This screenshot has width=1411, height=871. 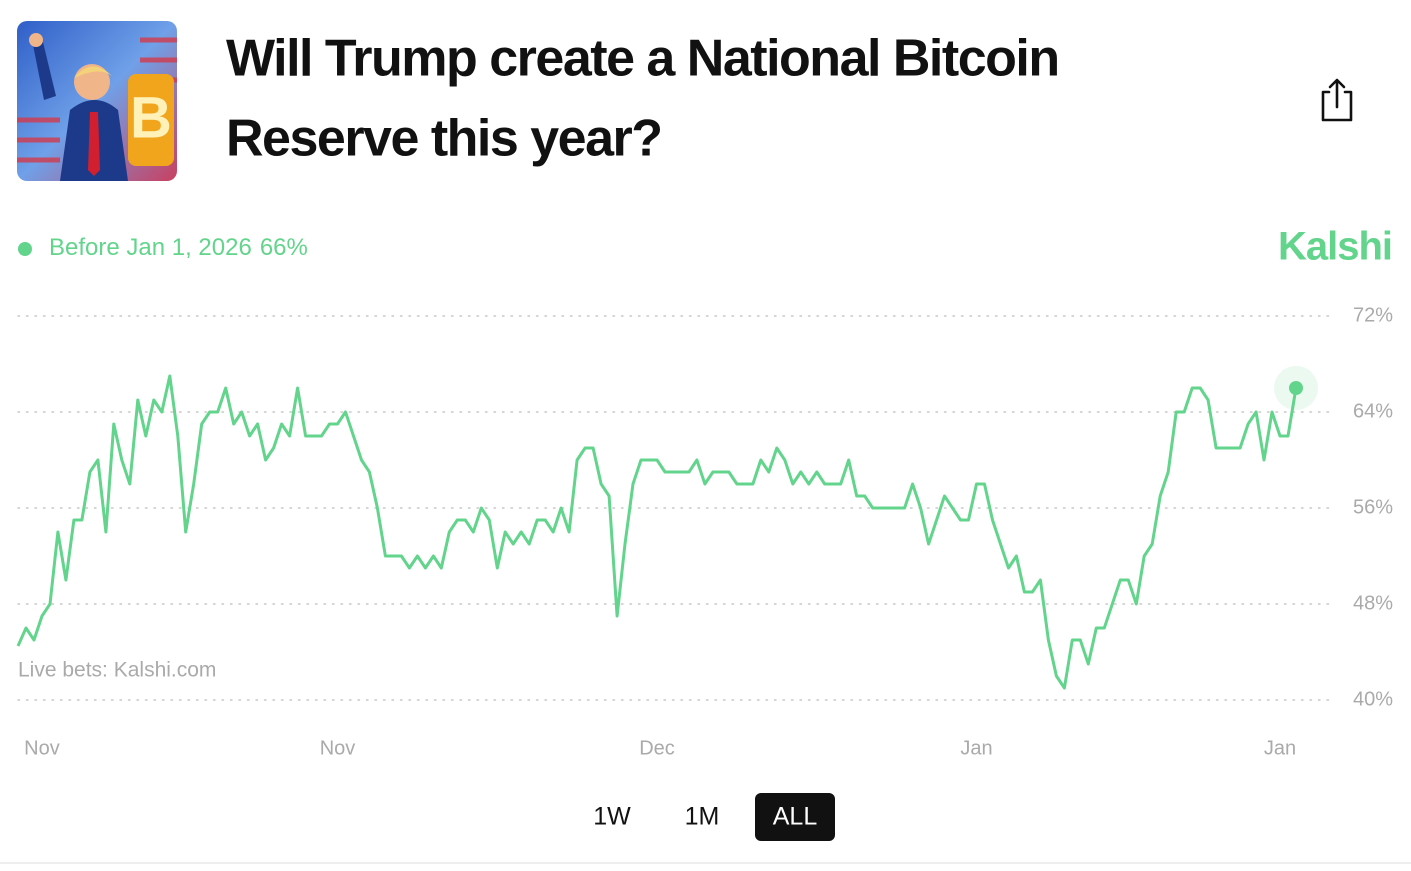 What do you see at coordinates (1296, 388) in the screenshot?
I see `current-point` at bounding box center [1296, 388].